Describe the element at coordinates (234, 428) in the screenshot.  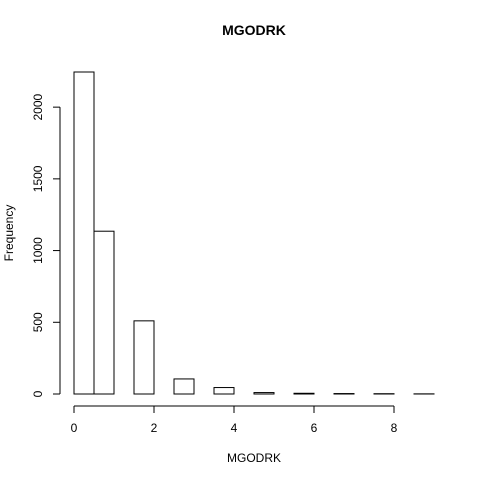
I see `x-tick-label: 4` at that location.